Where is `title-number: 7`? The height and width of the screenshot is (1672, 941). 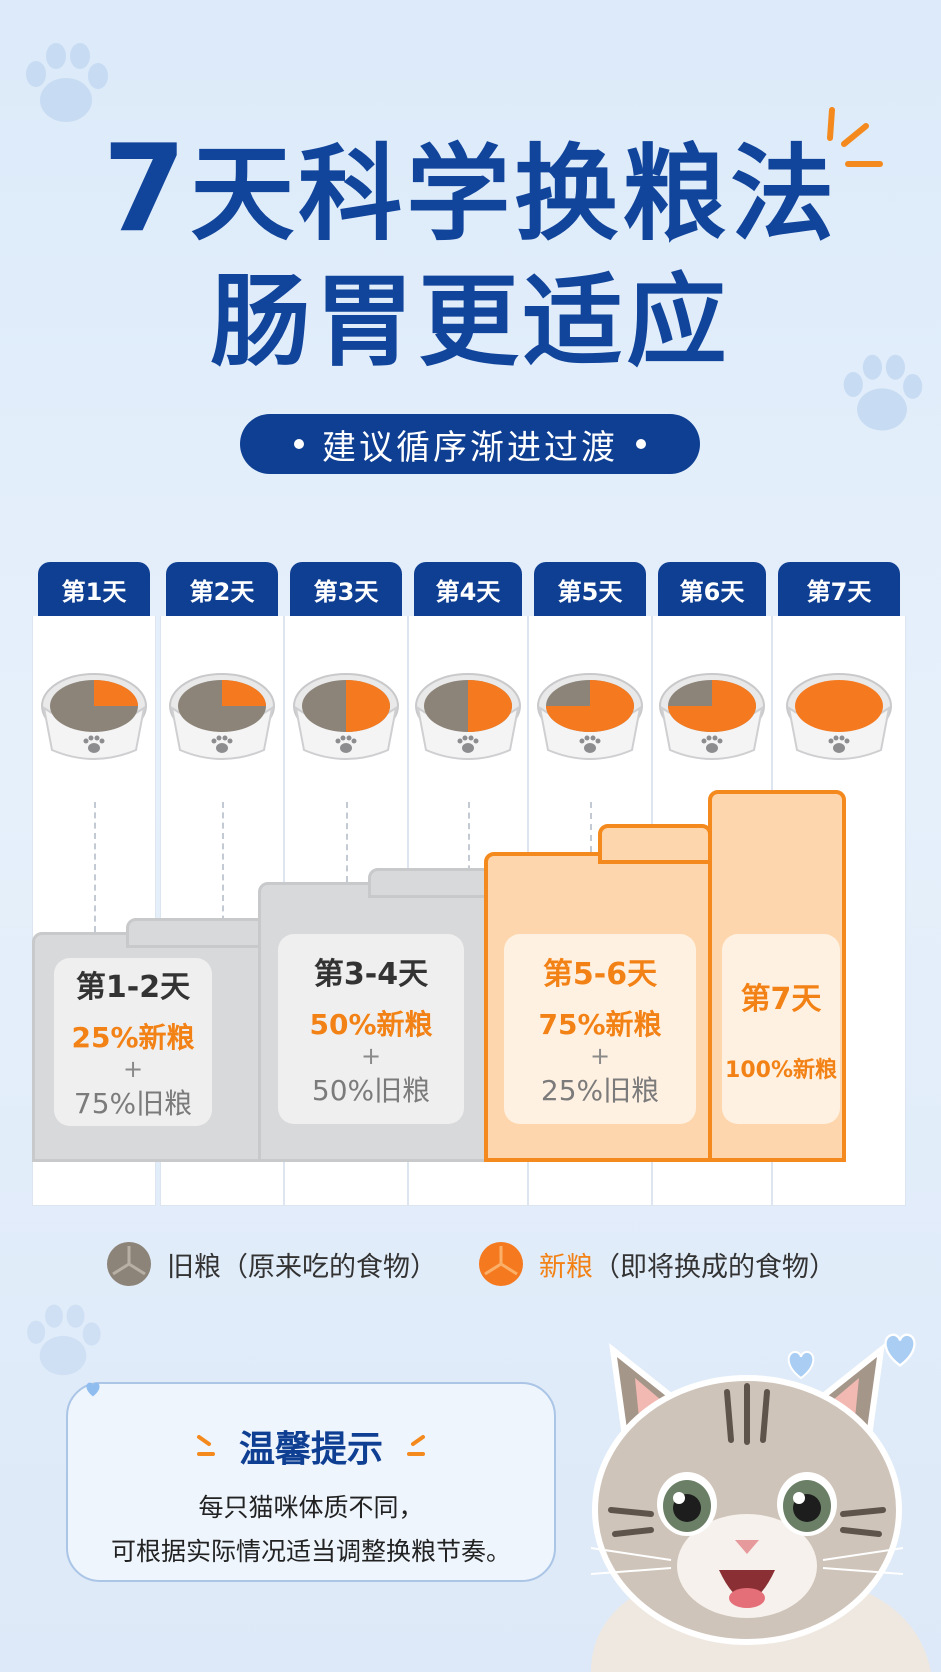
title-number: 7 is located at coordinates (146, 189).